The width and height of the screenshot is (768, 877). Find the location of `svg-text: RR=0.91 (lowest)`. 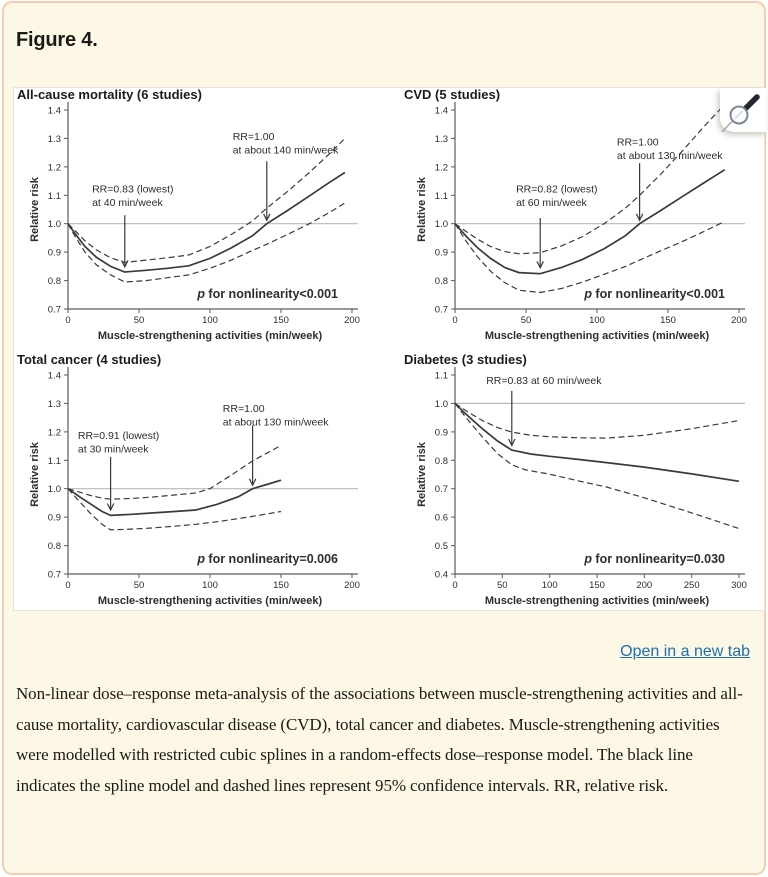

svg-text: RR=0.91 (lowest) is located at coordinates (118, 436).